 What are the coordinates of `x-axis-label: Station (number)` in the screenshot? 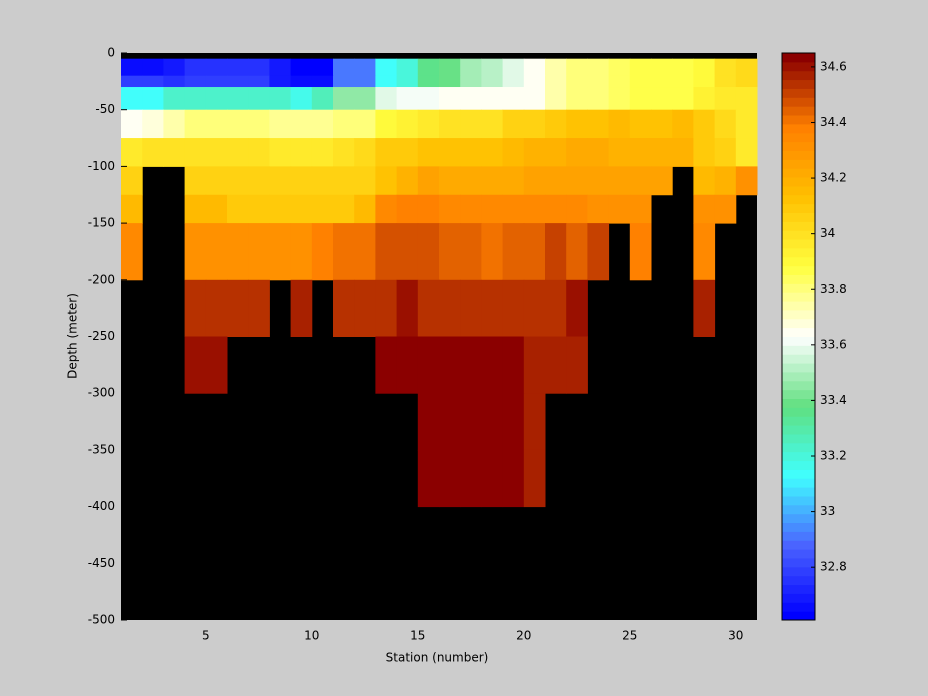 It's located at (437, 658).